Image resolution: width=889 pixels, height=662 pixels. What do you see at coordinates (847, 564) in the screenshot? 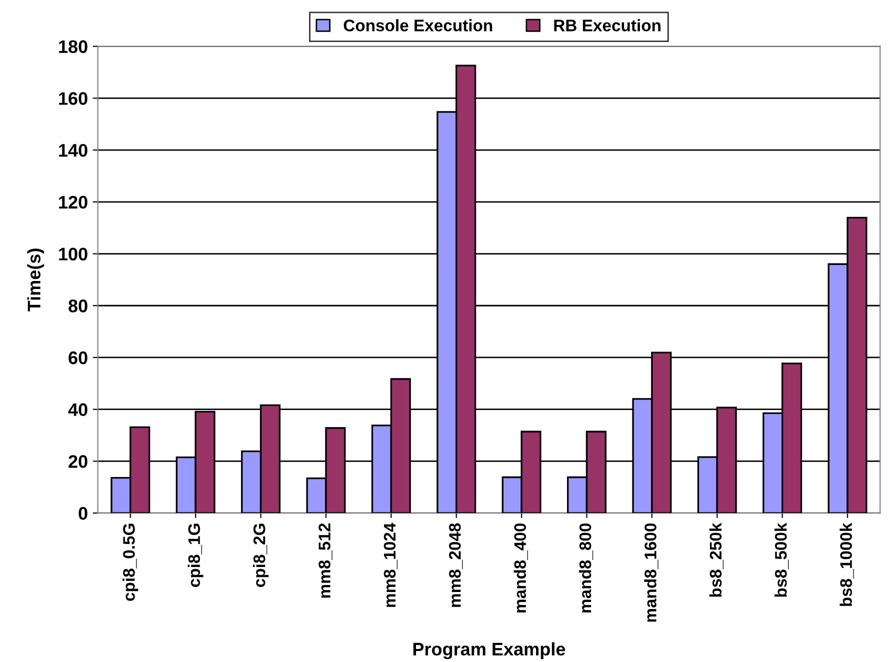
I see `x-tick-label: bs8_1000k` at bounding box center [847, 564].